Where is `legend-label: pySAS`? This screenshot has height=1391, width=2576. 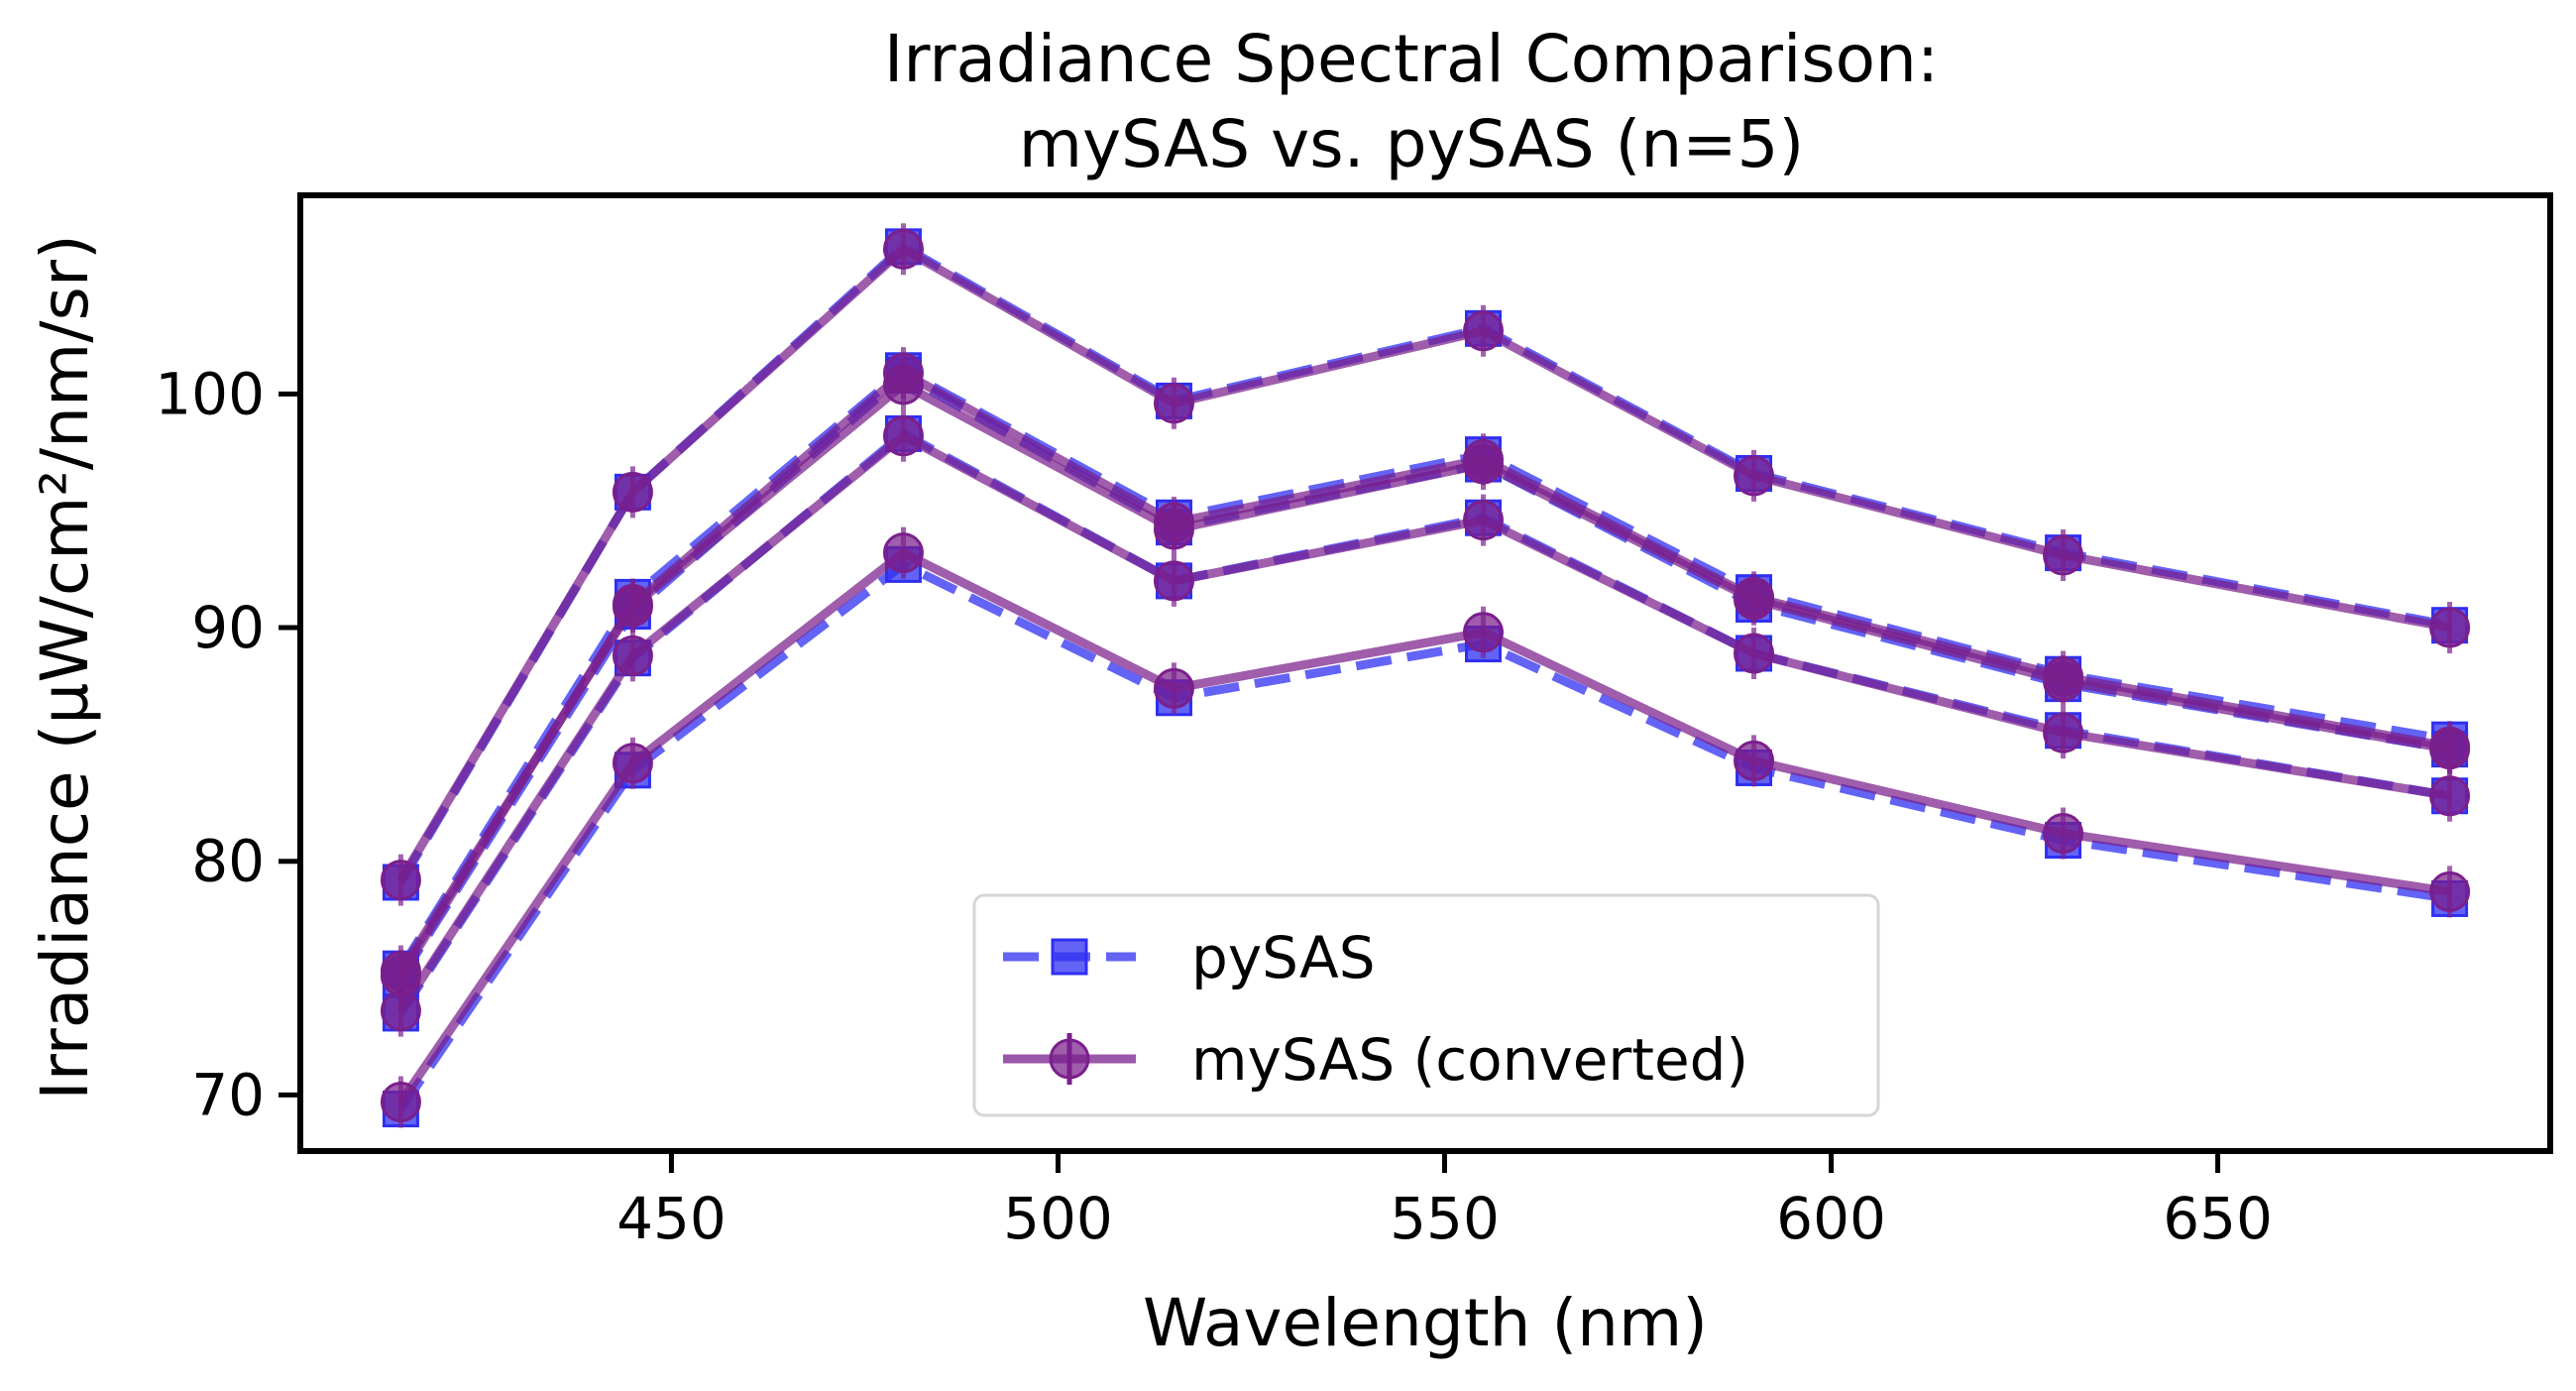
legend-label: pySAS is located at coordinates (1283, 957).